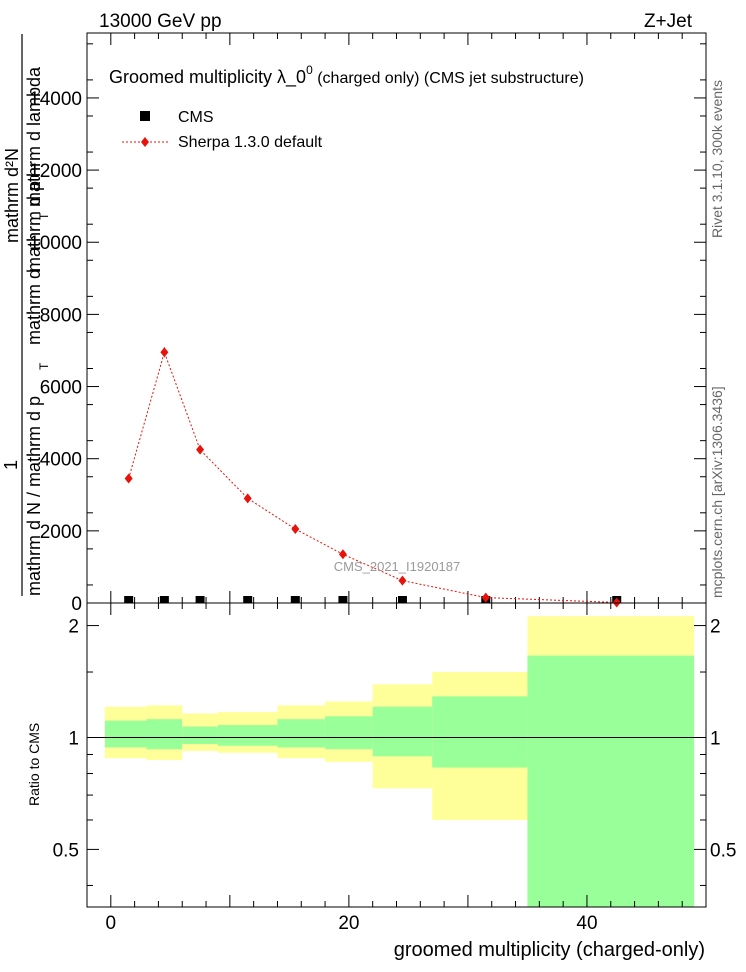 This screenshot has width=746, height=972. What do you see at coordinates (73, 627) in the screenshot?
I see `ratio-ytick-label: 2` at bounding box center [73, 627].